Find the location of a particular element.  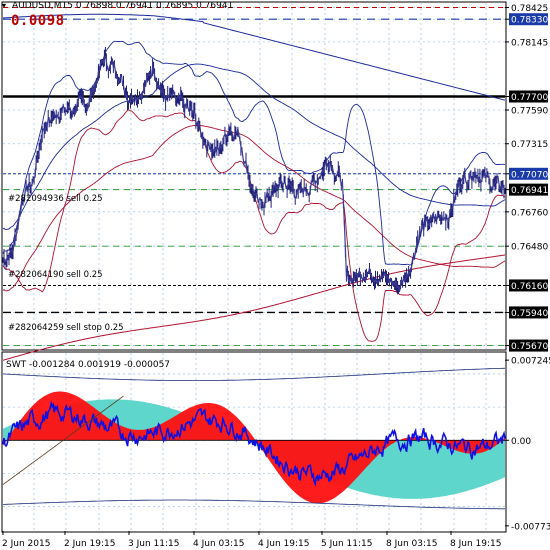

indicator-label: SWT -0.001284 0.001919 -0.000057 is located at coordinates (88, 365).